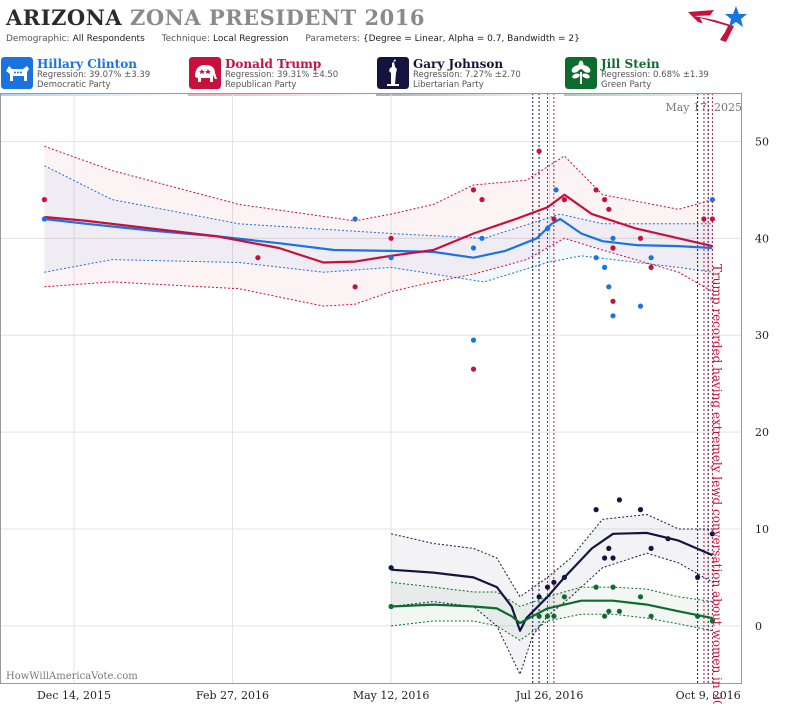 The width and height of the screenshot is (789, 704). I want to click on donkey-icon, so click(17, 73).